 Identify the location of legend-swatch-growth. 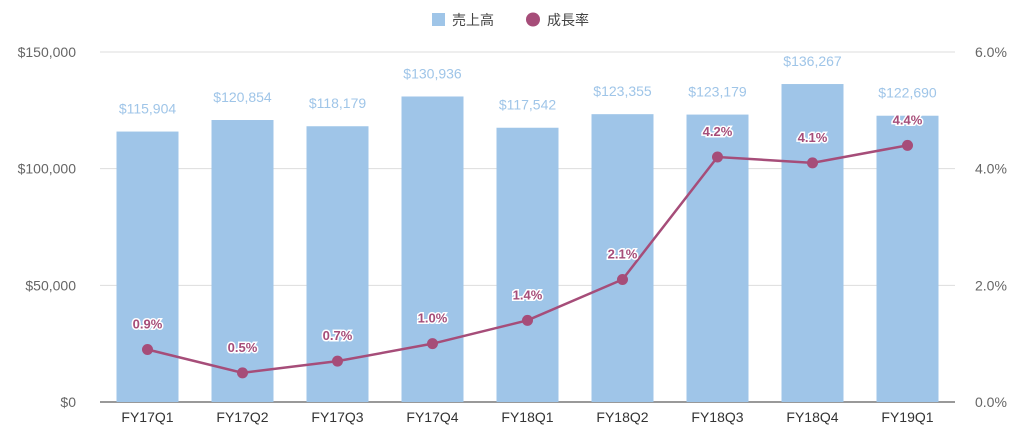
(533, 19).